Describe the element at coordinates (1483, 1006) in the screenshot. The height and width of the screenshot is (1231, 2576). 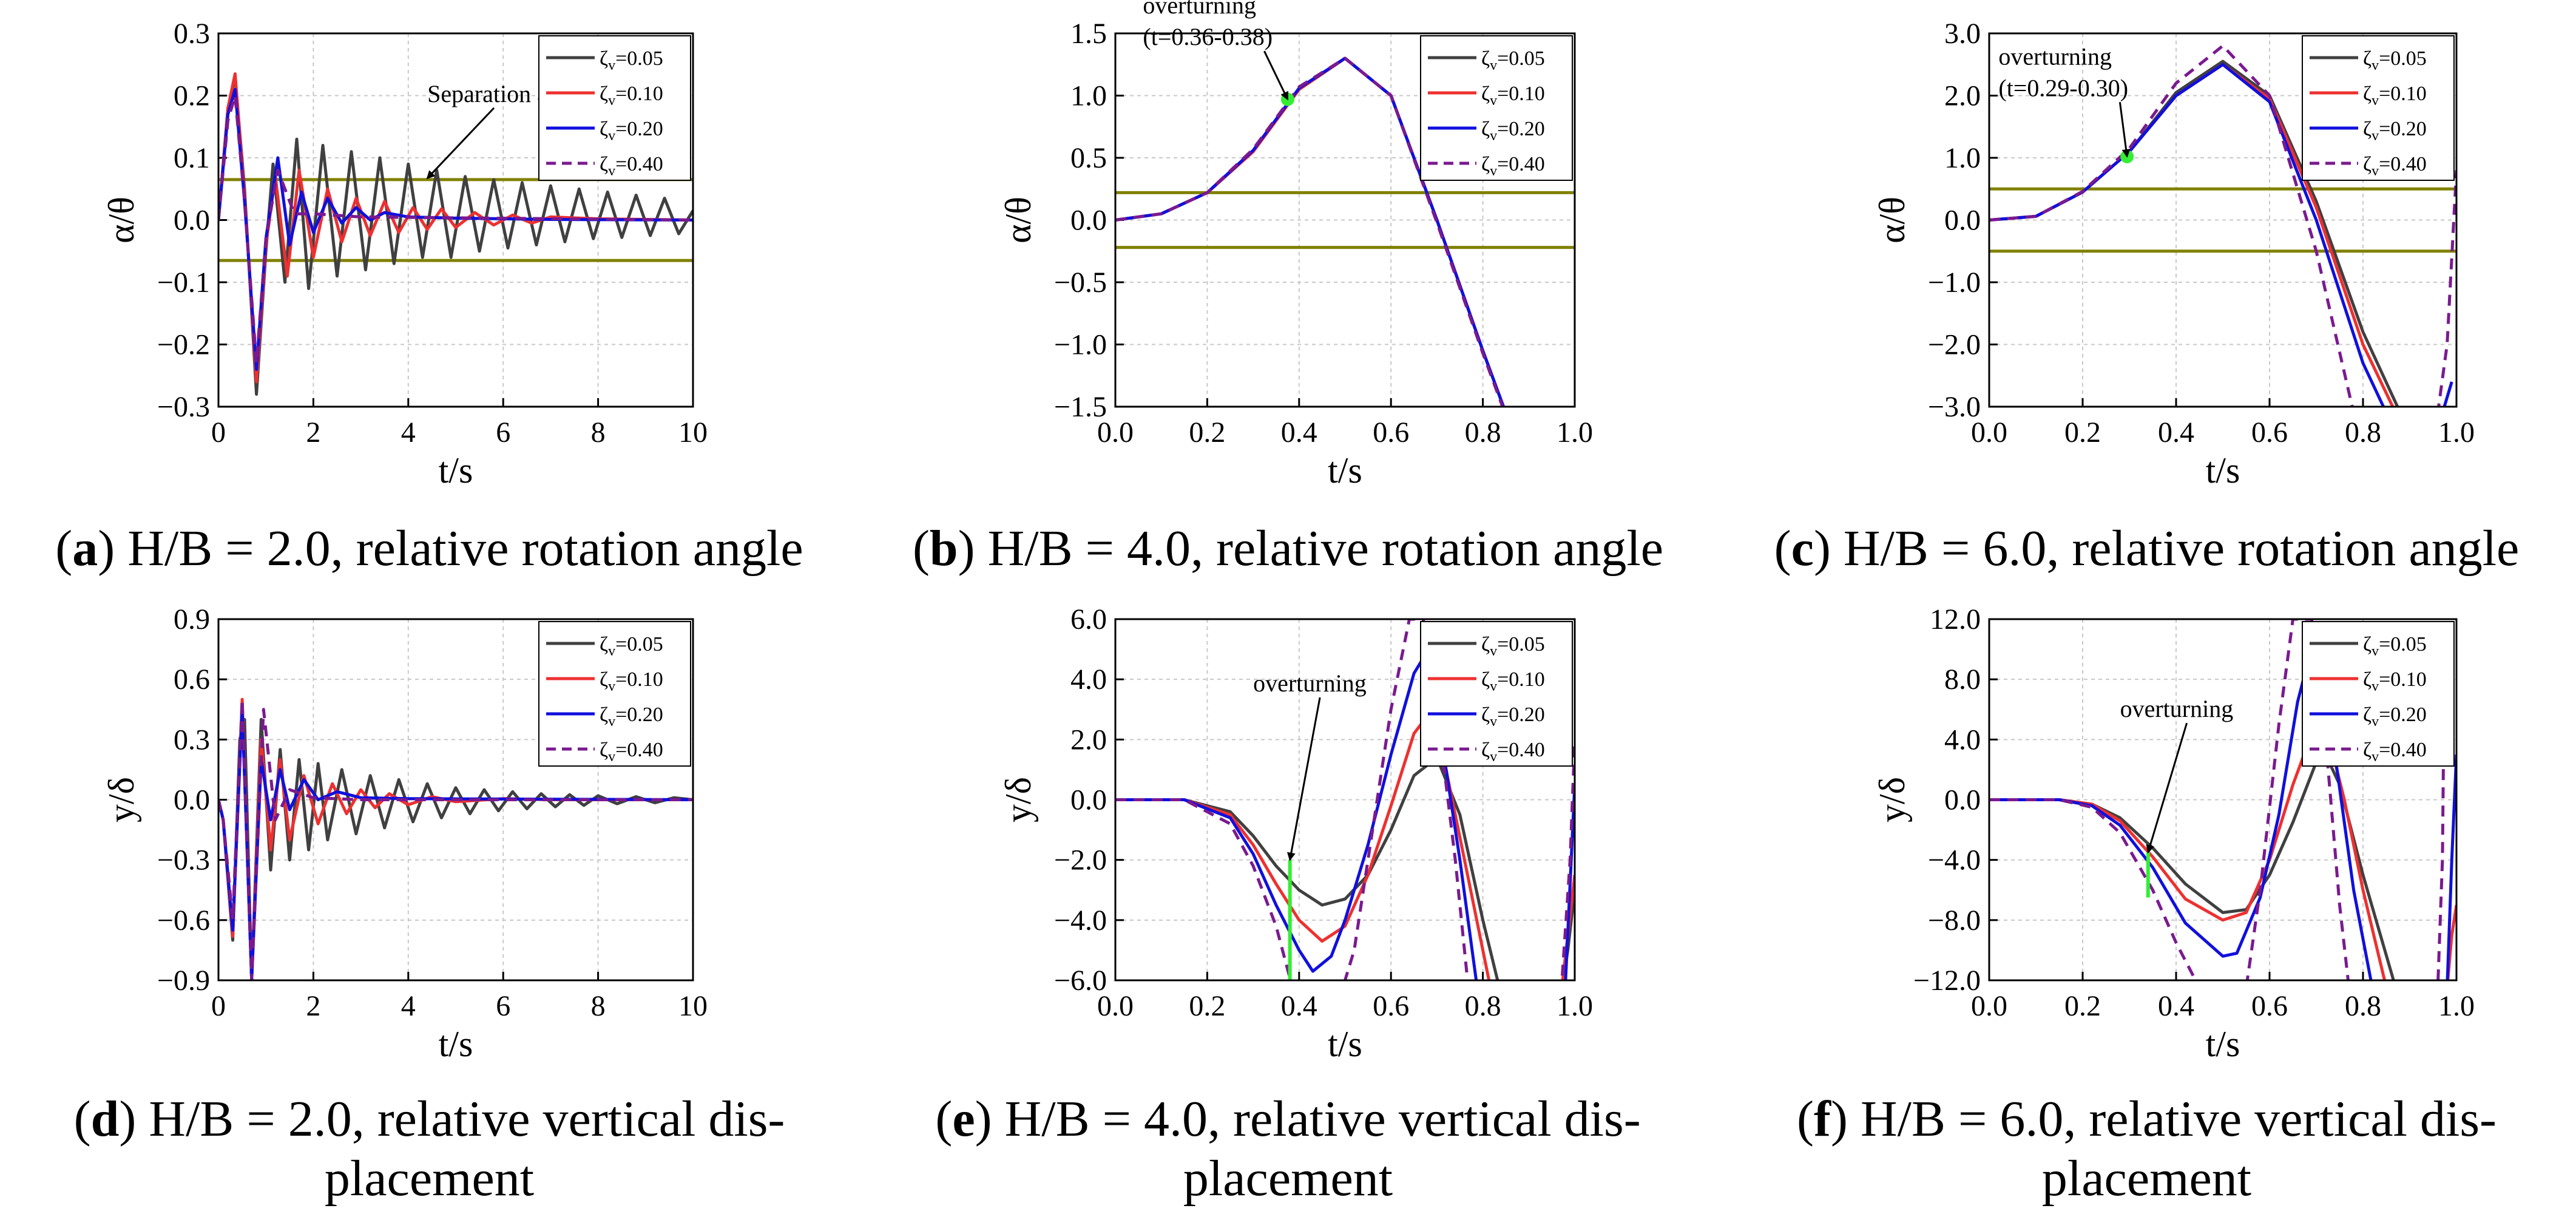
I see `x-tick-label: 0.8` at that location.